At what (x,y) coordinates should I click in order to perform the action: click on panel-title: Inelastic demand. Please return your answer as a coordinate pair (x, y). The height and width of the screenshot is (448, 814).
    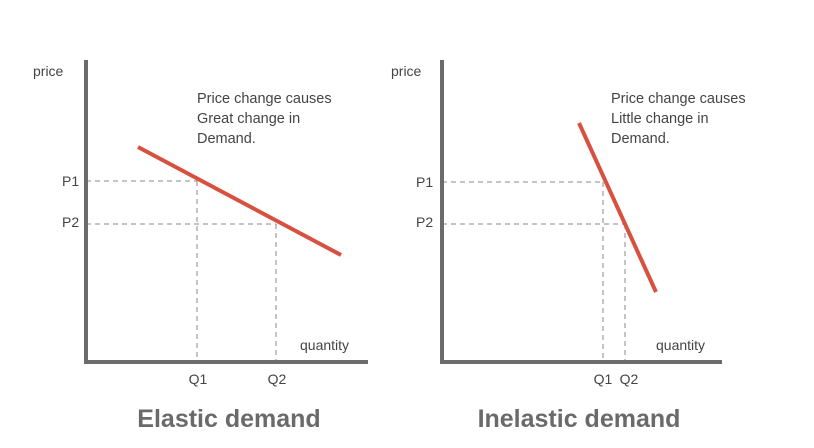
    Looking at the image, I should click on (579, 419).